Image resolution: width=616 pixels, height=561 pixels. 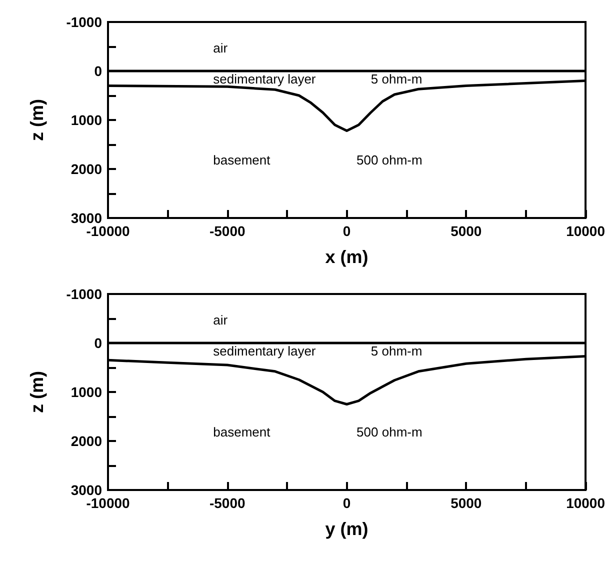 What do you see at coordinates (346, 529) in the screenshot?
I see `x-axis-title: y (m)` at bounding box center [346, 529].